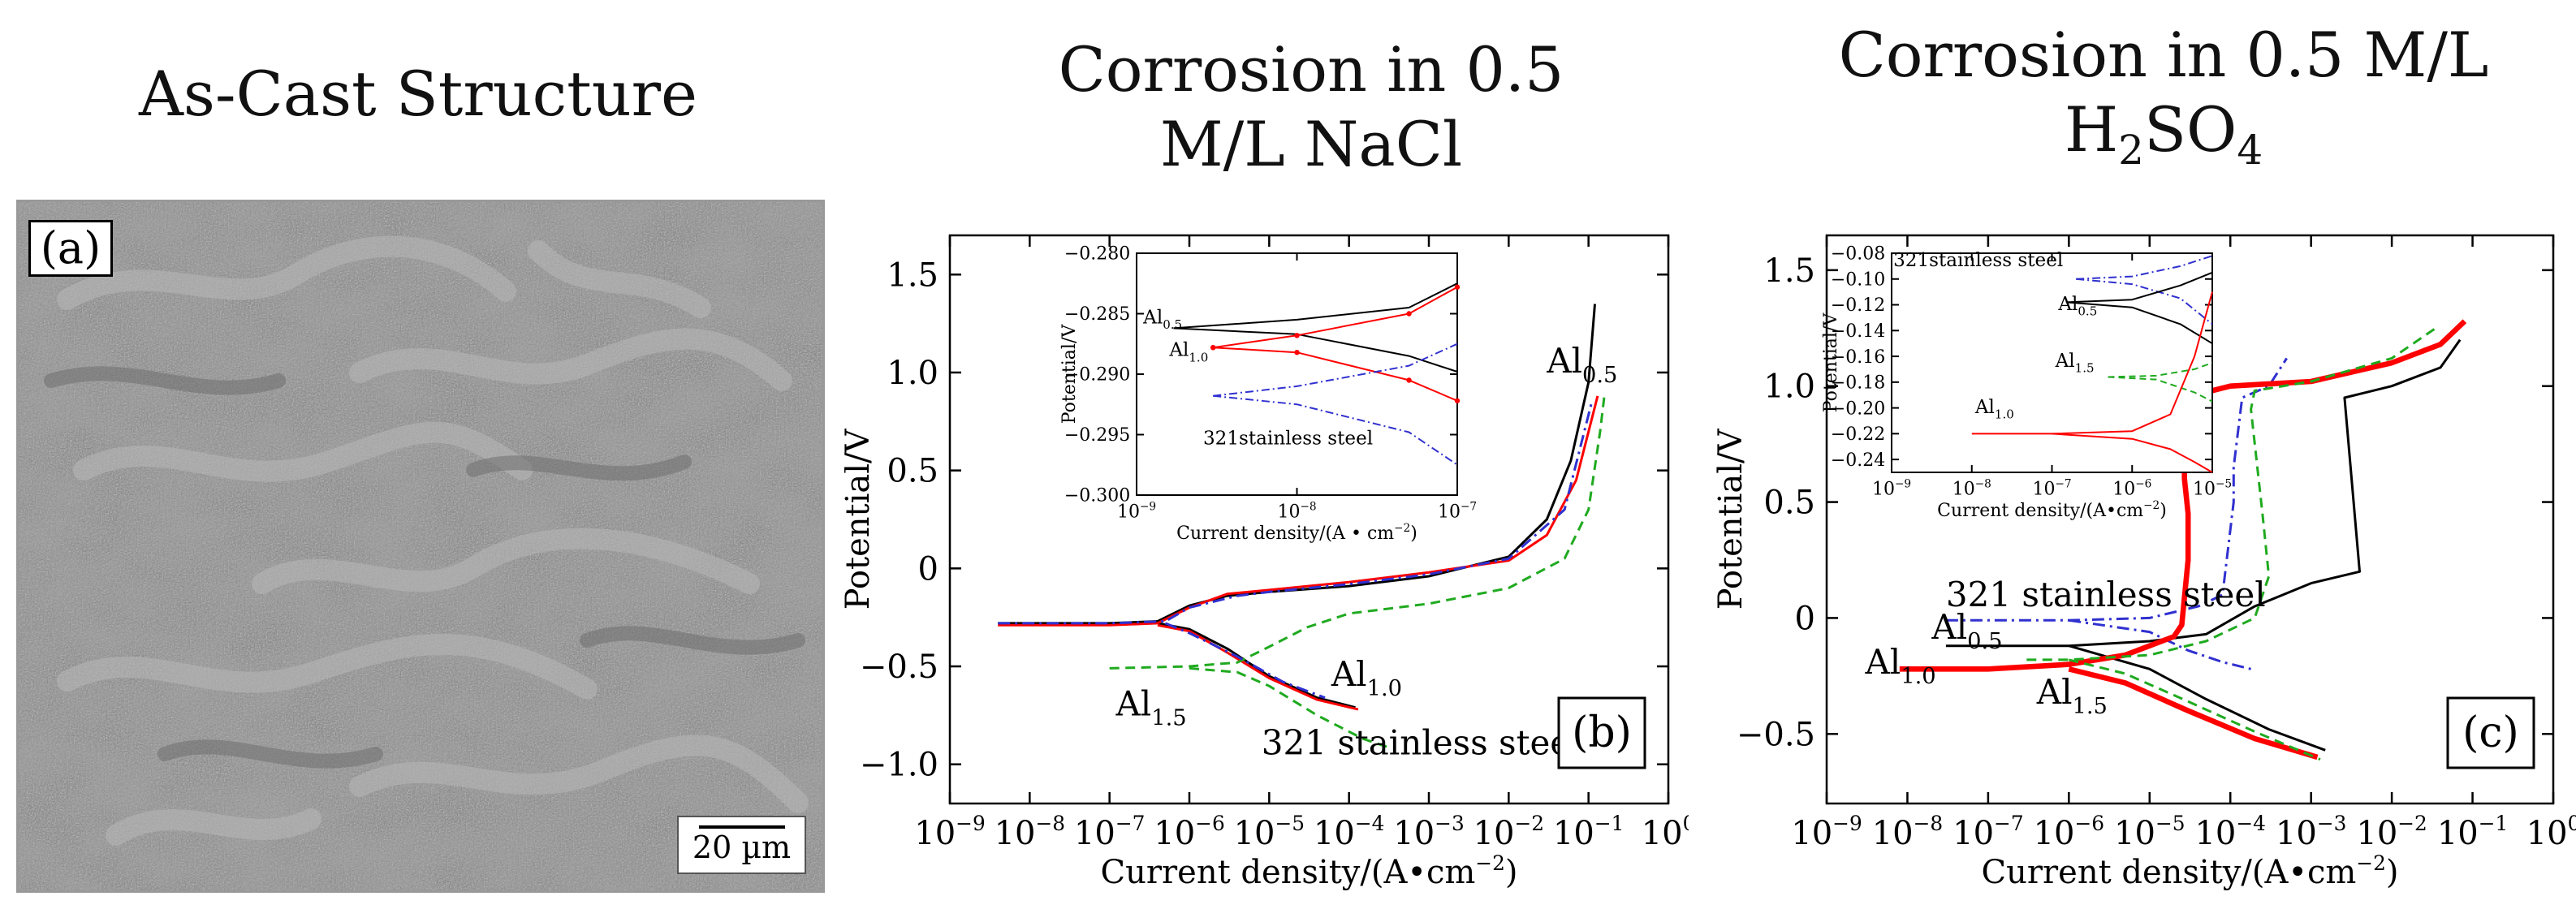  What do you see at coordinates (1097, 255) in the screenshot?
I see `y-tick-label: −0.280` at bounding box center [1097, 255].